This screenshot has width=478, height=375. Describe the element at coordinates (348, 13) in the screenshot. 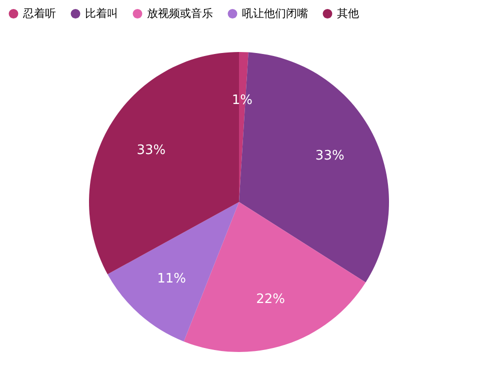

I see `legend-label: 其他` at that location.